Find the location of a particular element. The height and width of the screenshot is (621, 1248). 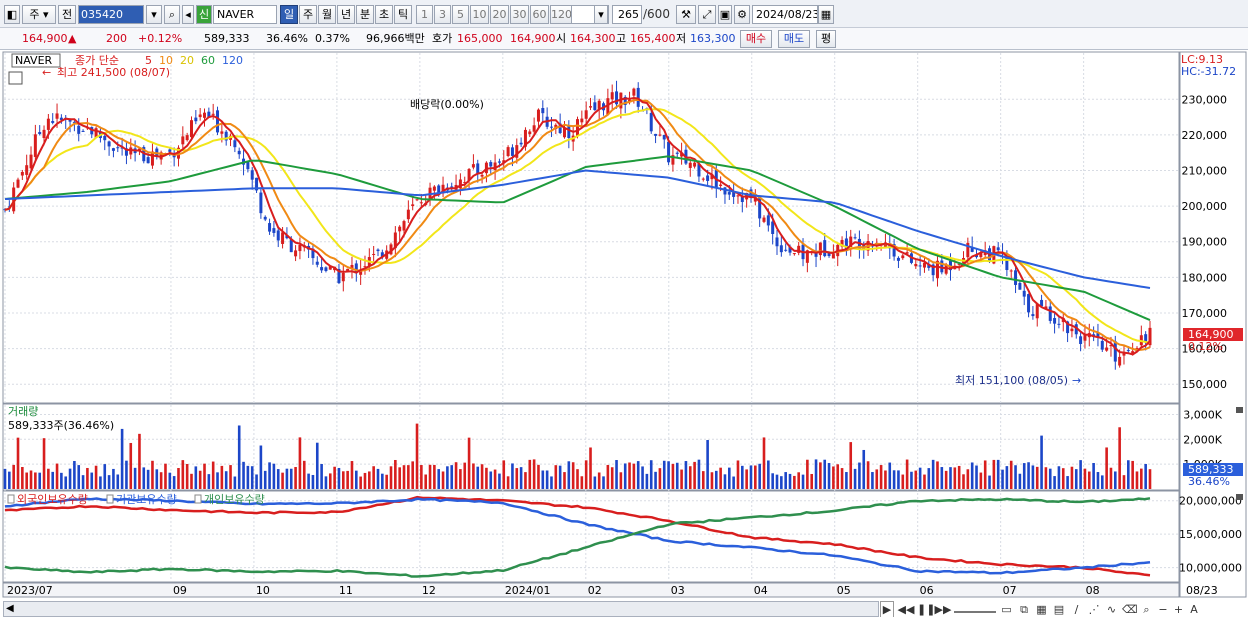

gear-icon: ⚙ is located at coordinates (742, 14).